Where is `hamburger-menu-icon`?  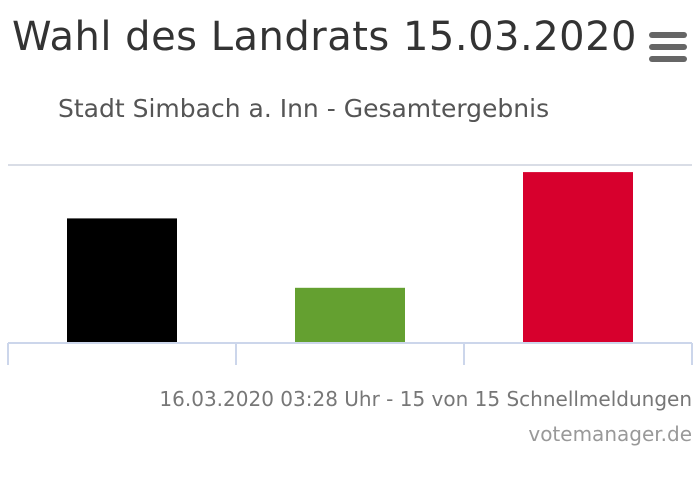
hamburger-menu-icon is located at coordinates (667, 47).